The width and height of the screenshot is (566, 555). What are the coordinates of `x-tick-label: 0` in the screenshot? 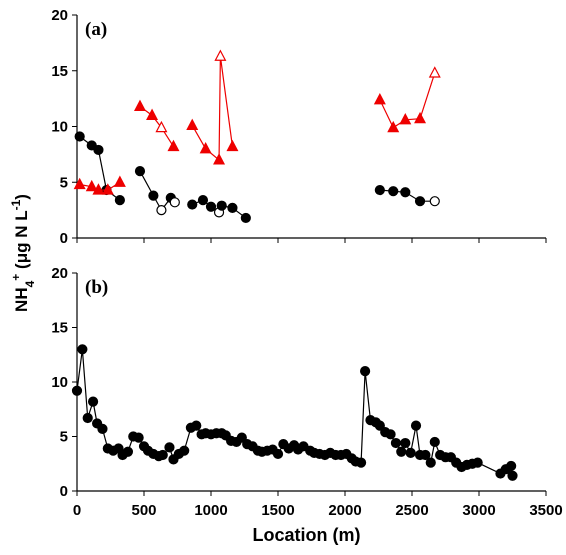 It's located at (77, 510).